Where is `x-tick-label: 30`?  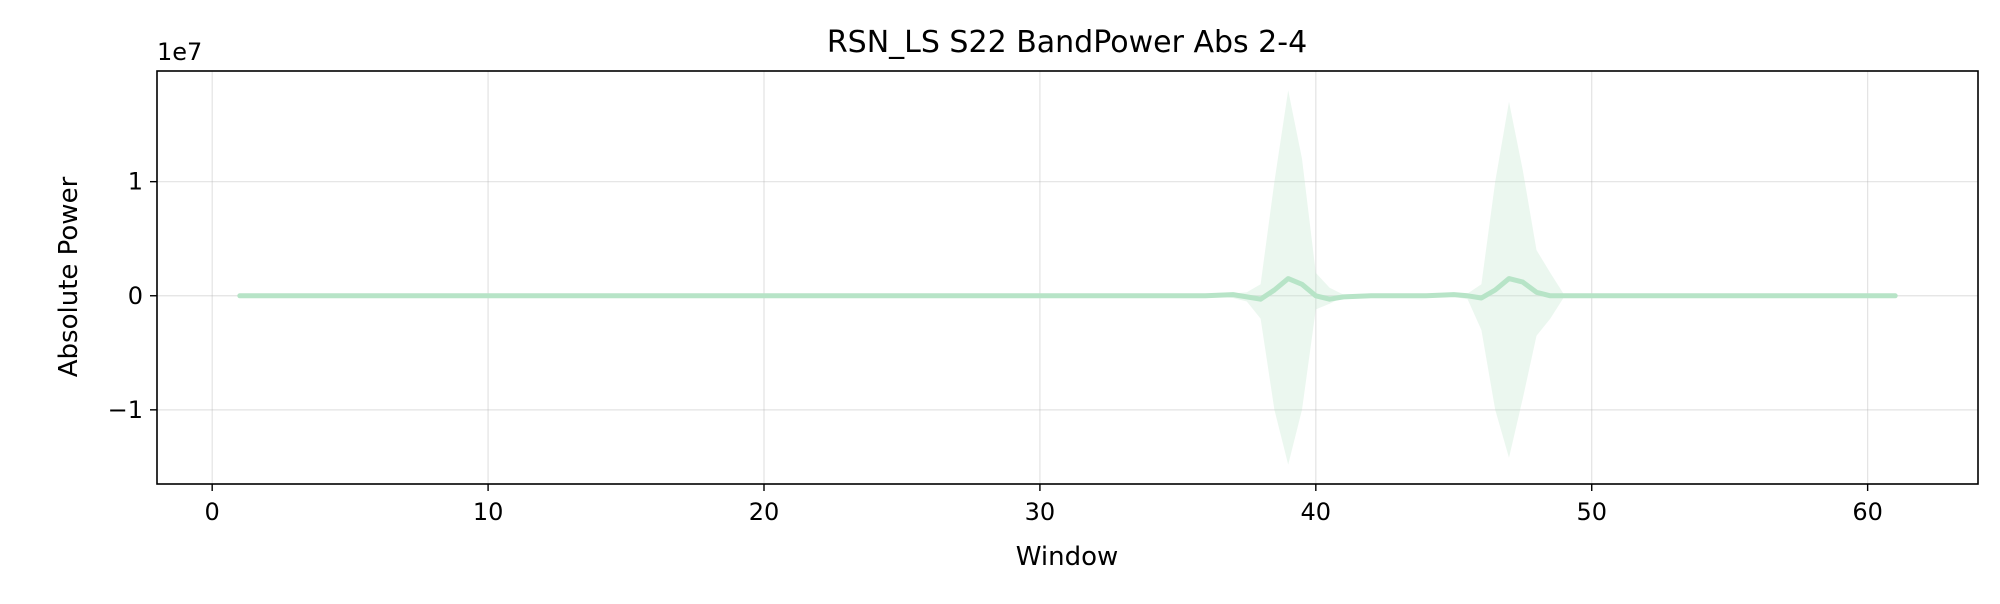
x-tick-label: 30 is located at coordinates (1040, 512).